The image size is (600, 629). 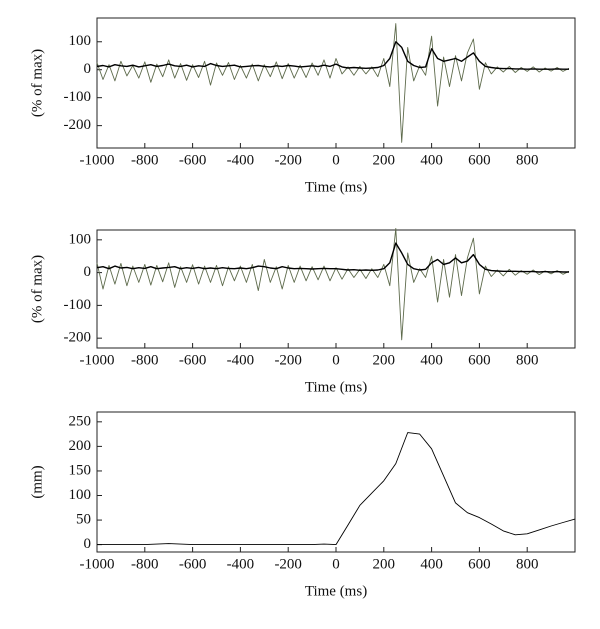 I want to click on y-axis-label: (mm), so click(x=37, y=481).